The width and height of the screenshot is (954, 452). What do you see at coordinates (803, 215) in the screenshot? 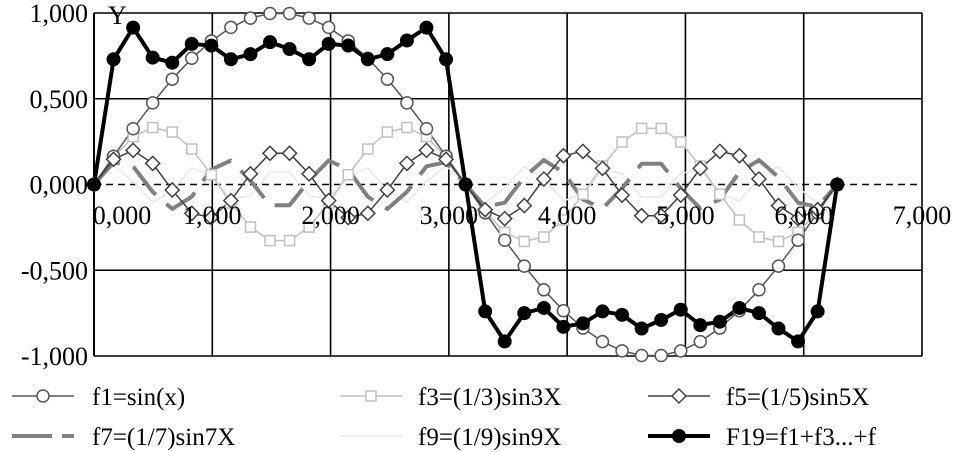
I see `x-tick-label: 6,000` at bounding box center [803, 215].